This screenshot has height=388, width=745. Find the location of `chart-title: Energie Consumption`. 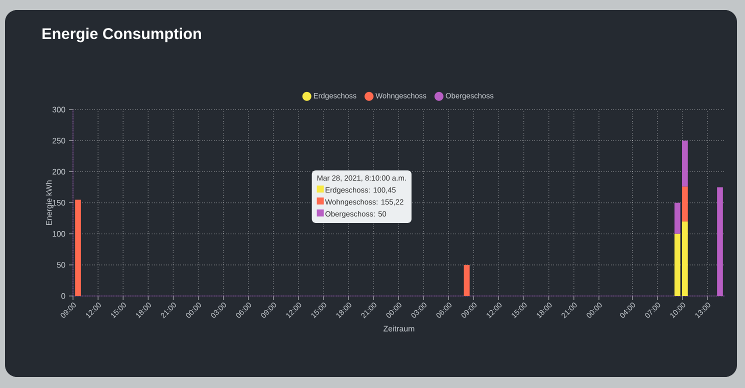

chart-title: Energie Consumption is located at coordinates (121, 35).